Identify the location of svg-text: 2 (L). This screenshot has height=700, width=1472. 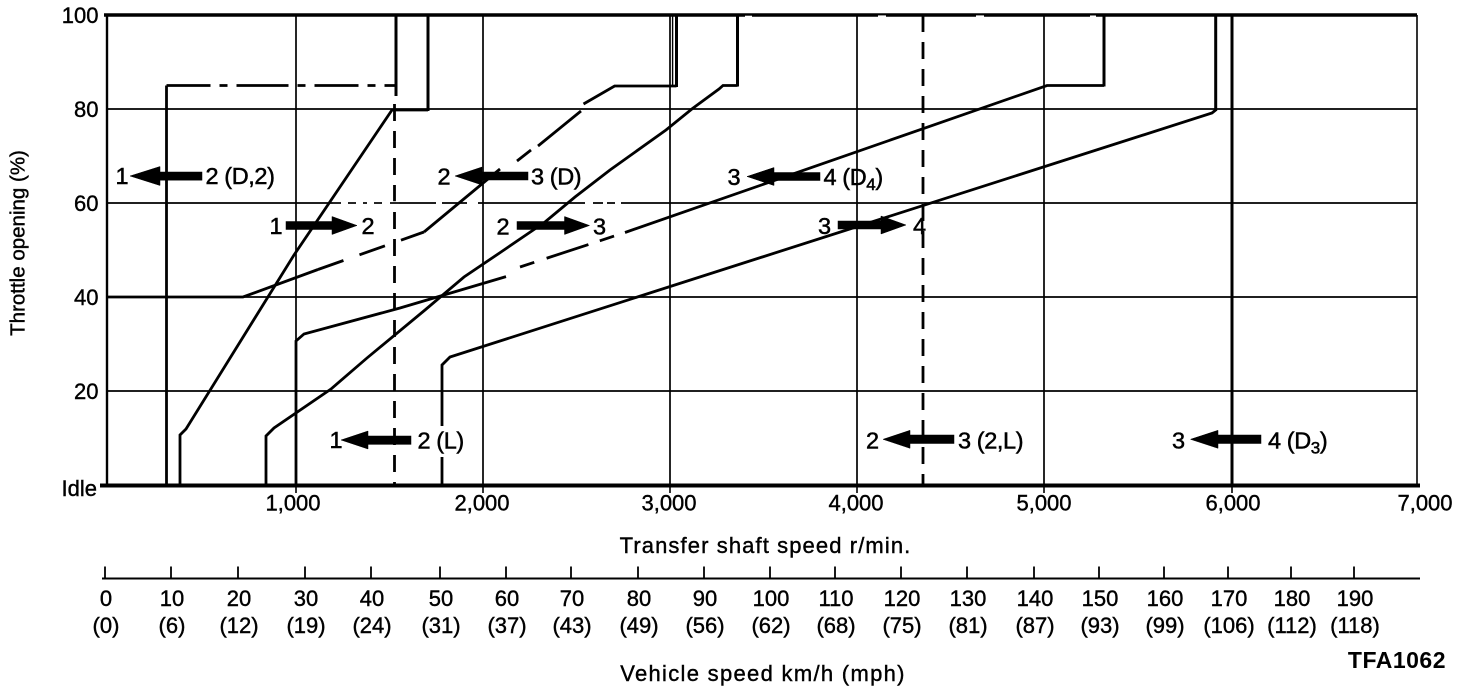
(441, 441).